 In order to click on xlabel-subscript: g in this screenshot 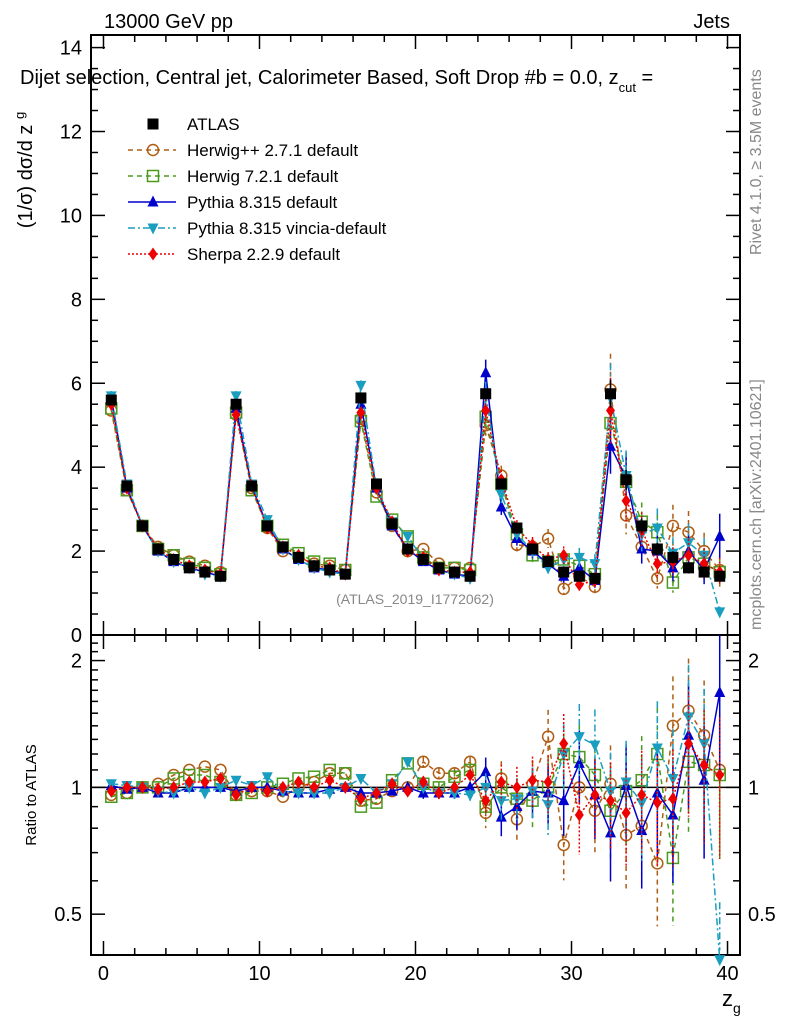, I will do `click(737, 1008)`.